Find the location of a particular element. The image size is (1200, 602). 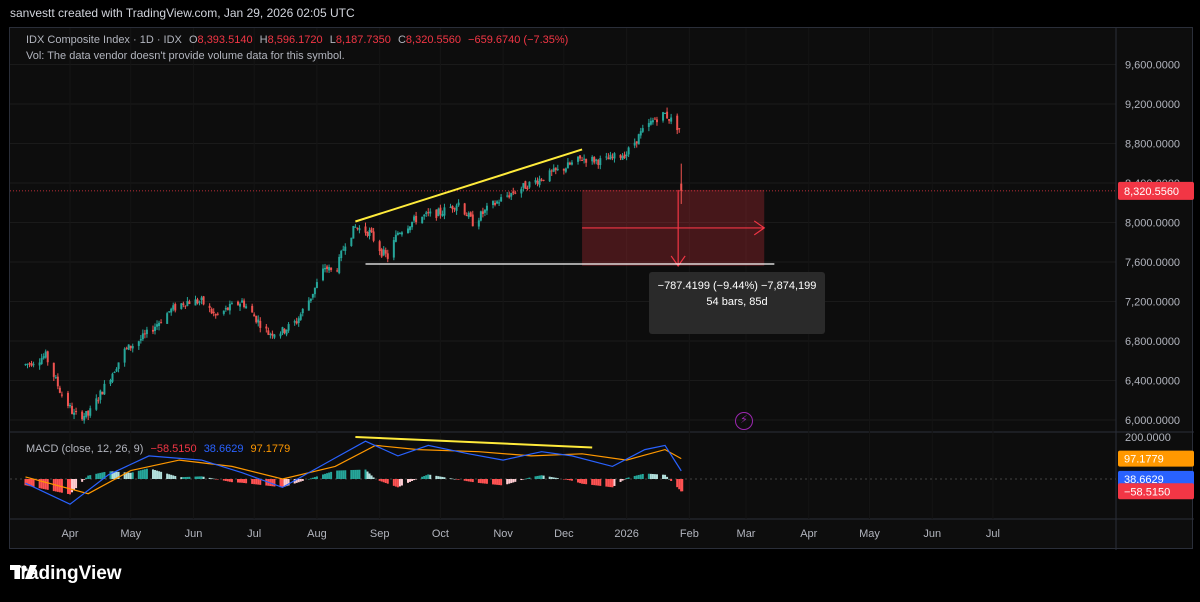

measure-arrowhead-down is located at coordinates (678, 261).